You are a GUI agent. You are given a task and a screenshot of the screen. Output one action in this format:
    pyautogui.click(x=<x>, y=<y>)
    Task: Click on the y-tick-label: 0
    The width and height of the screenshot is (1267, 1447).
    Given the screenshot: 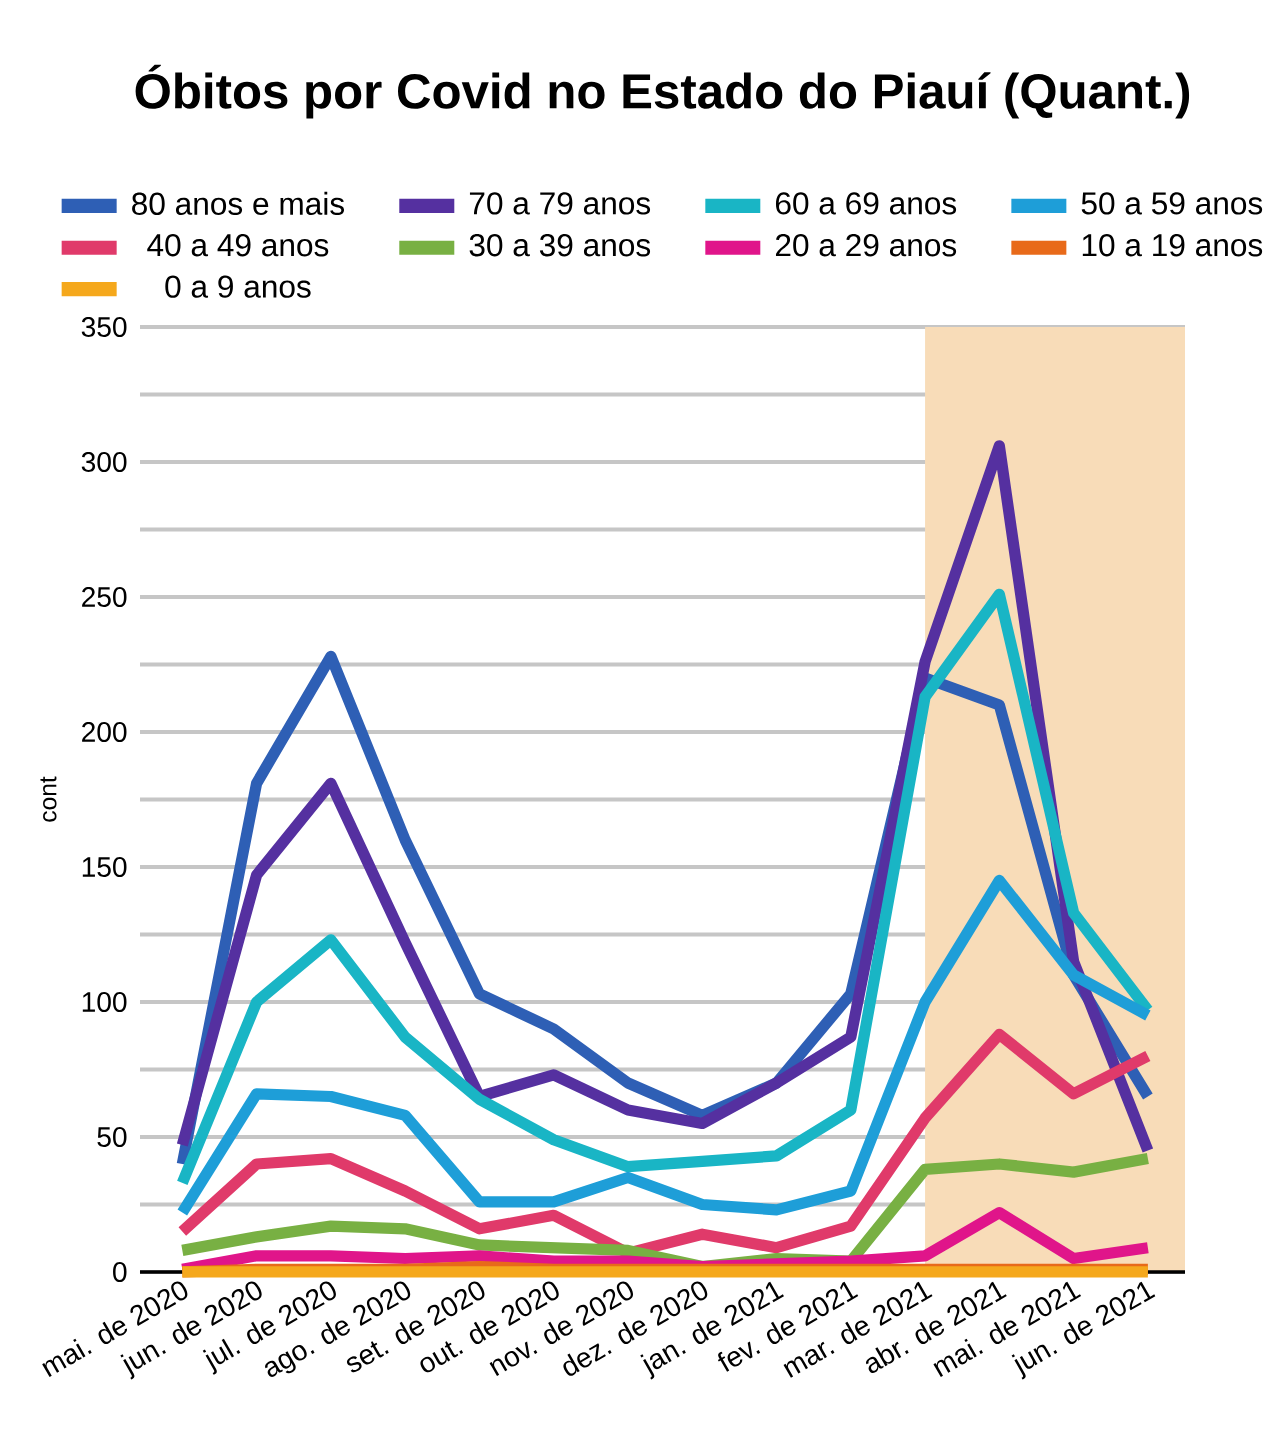 What is the action you would take?
    pyautogui.click(x=120, y=1272)
    